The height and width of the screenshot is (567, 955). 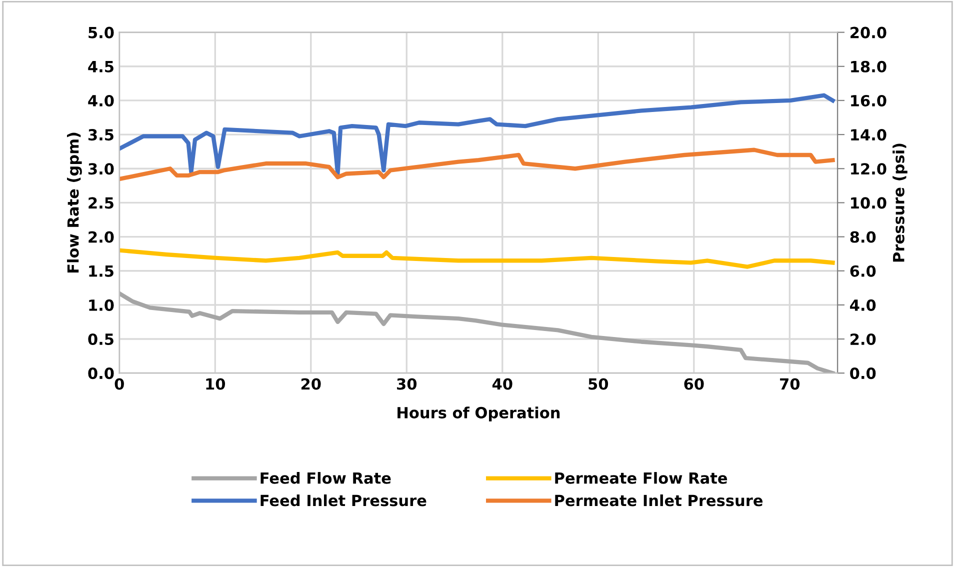 What do you see at coordinates (863, 271) in the screenshot?
I see `y2-tick-label: 6.0` at bounding box center [863, 271].